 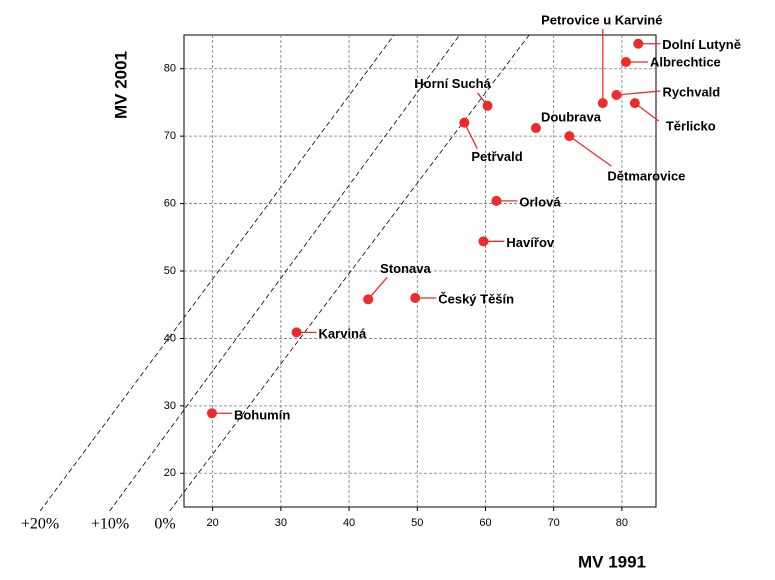 What do you see at coordinates (685, 61) in the screenshot?
I see `point-label: Albrechtice` at bounding box center [685, 61].